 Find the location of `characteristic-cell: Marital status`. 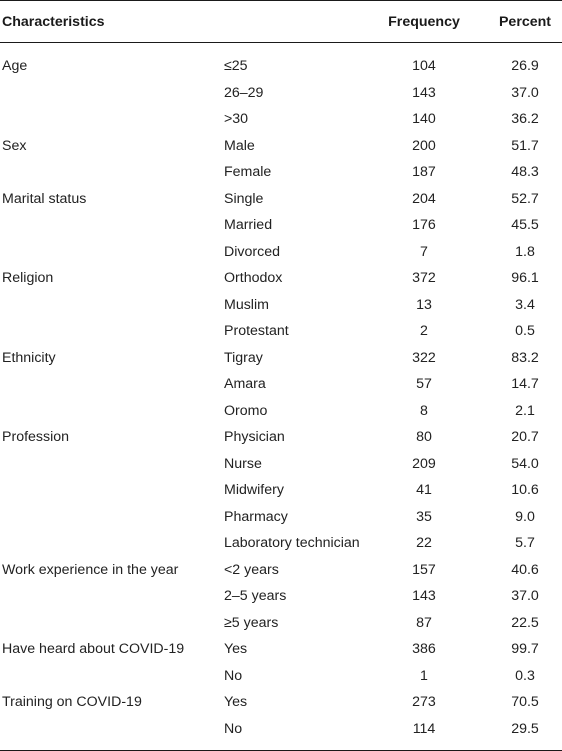

characteristic-cell: Marital status is located at coordinates (44, 198).